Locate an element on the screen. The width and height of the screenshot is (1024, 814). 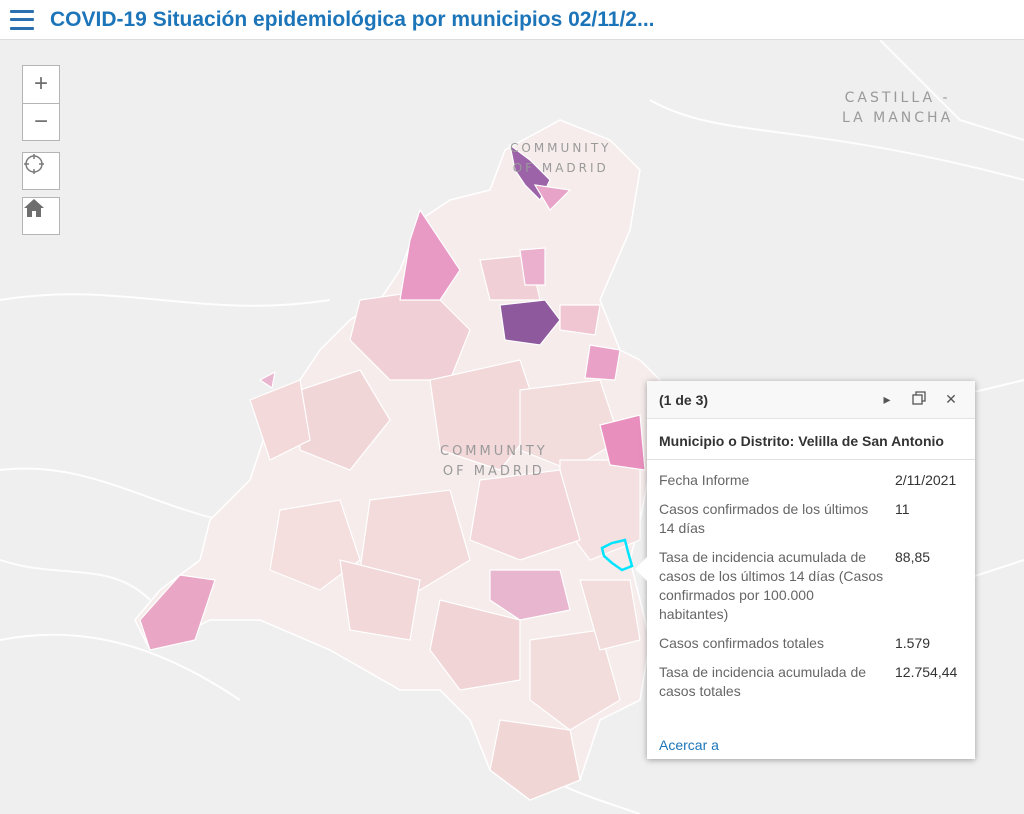
row-key: Casos confirmados totales is located at coordinates (741, 643).